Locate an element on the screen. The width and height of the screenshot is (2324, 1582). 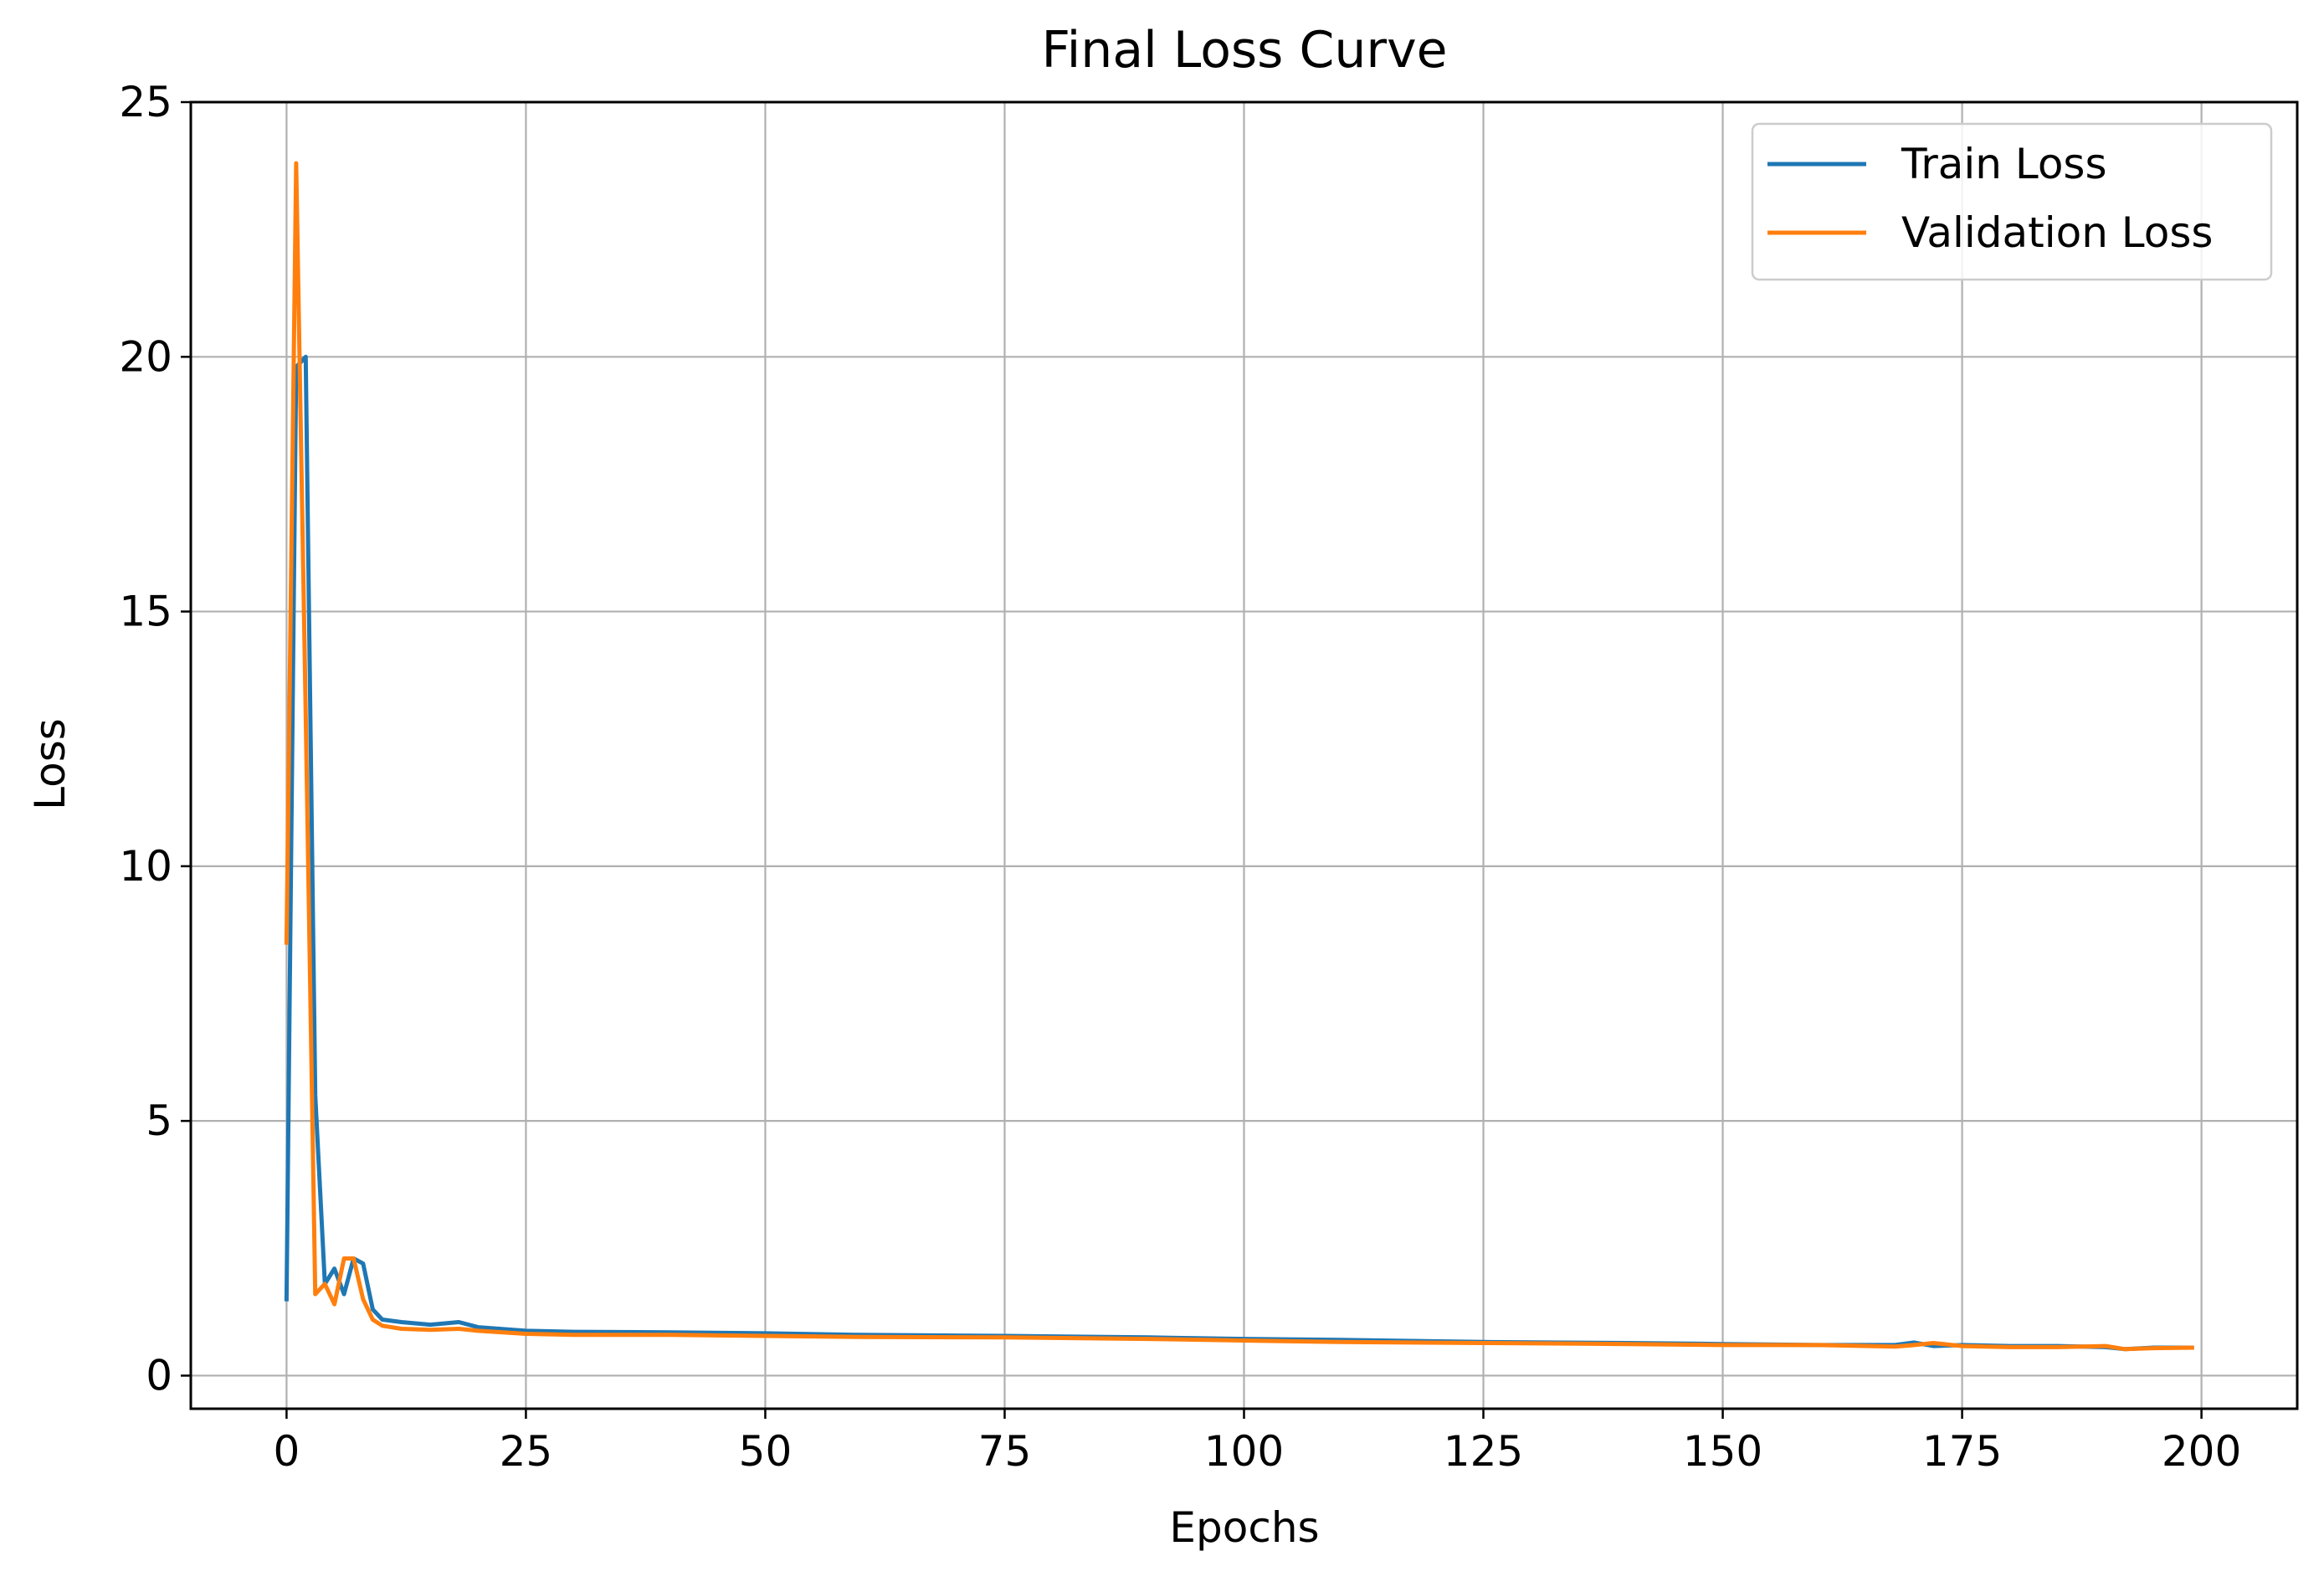
chart-title: Final Loss Curve is located at coordinates (1244, 50).